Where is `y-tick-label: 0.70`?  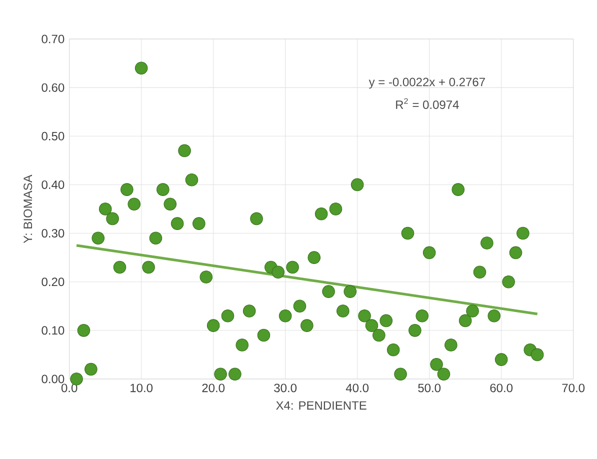
y-tick-label: 0.70 is located at coordinates (53, 39).